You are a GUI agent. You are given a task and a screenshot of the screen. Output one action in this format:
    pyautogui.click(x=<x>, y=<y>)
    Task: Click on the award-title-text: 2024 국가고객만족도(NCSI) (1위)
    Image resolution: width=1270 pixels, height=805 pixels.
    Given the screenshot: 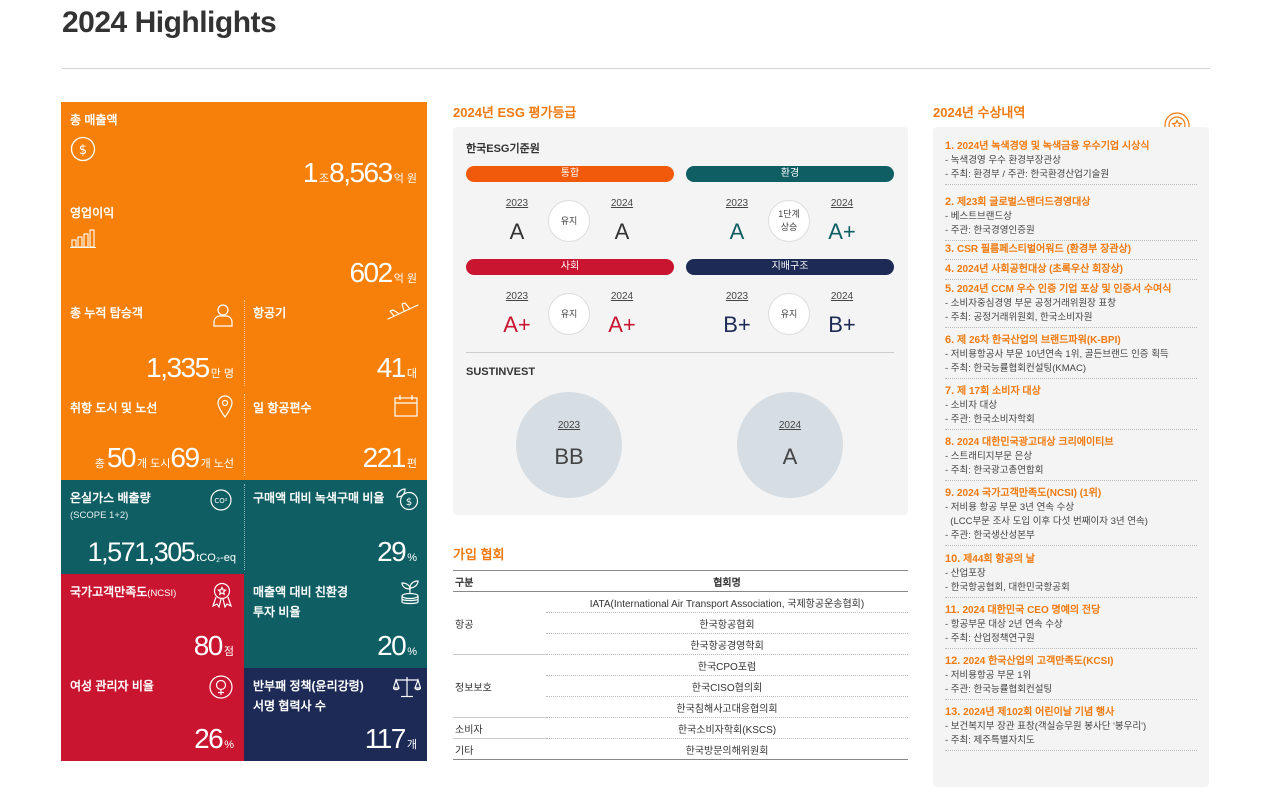 What is the action you would take?
    pyautogui.click(x=1029, y=493)
    